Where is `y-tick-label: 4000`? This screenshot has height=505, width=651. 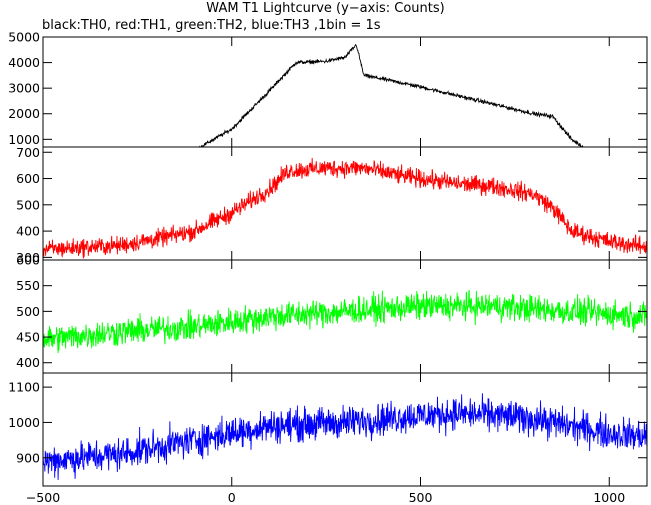 y-tick-label: 4000 is located at coordinates (24, 62).